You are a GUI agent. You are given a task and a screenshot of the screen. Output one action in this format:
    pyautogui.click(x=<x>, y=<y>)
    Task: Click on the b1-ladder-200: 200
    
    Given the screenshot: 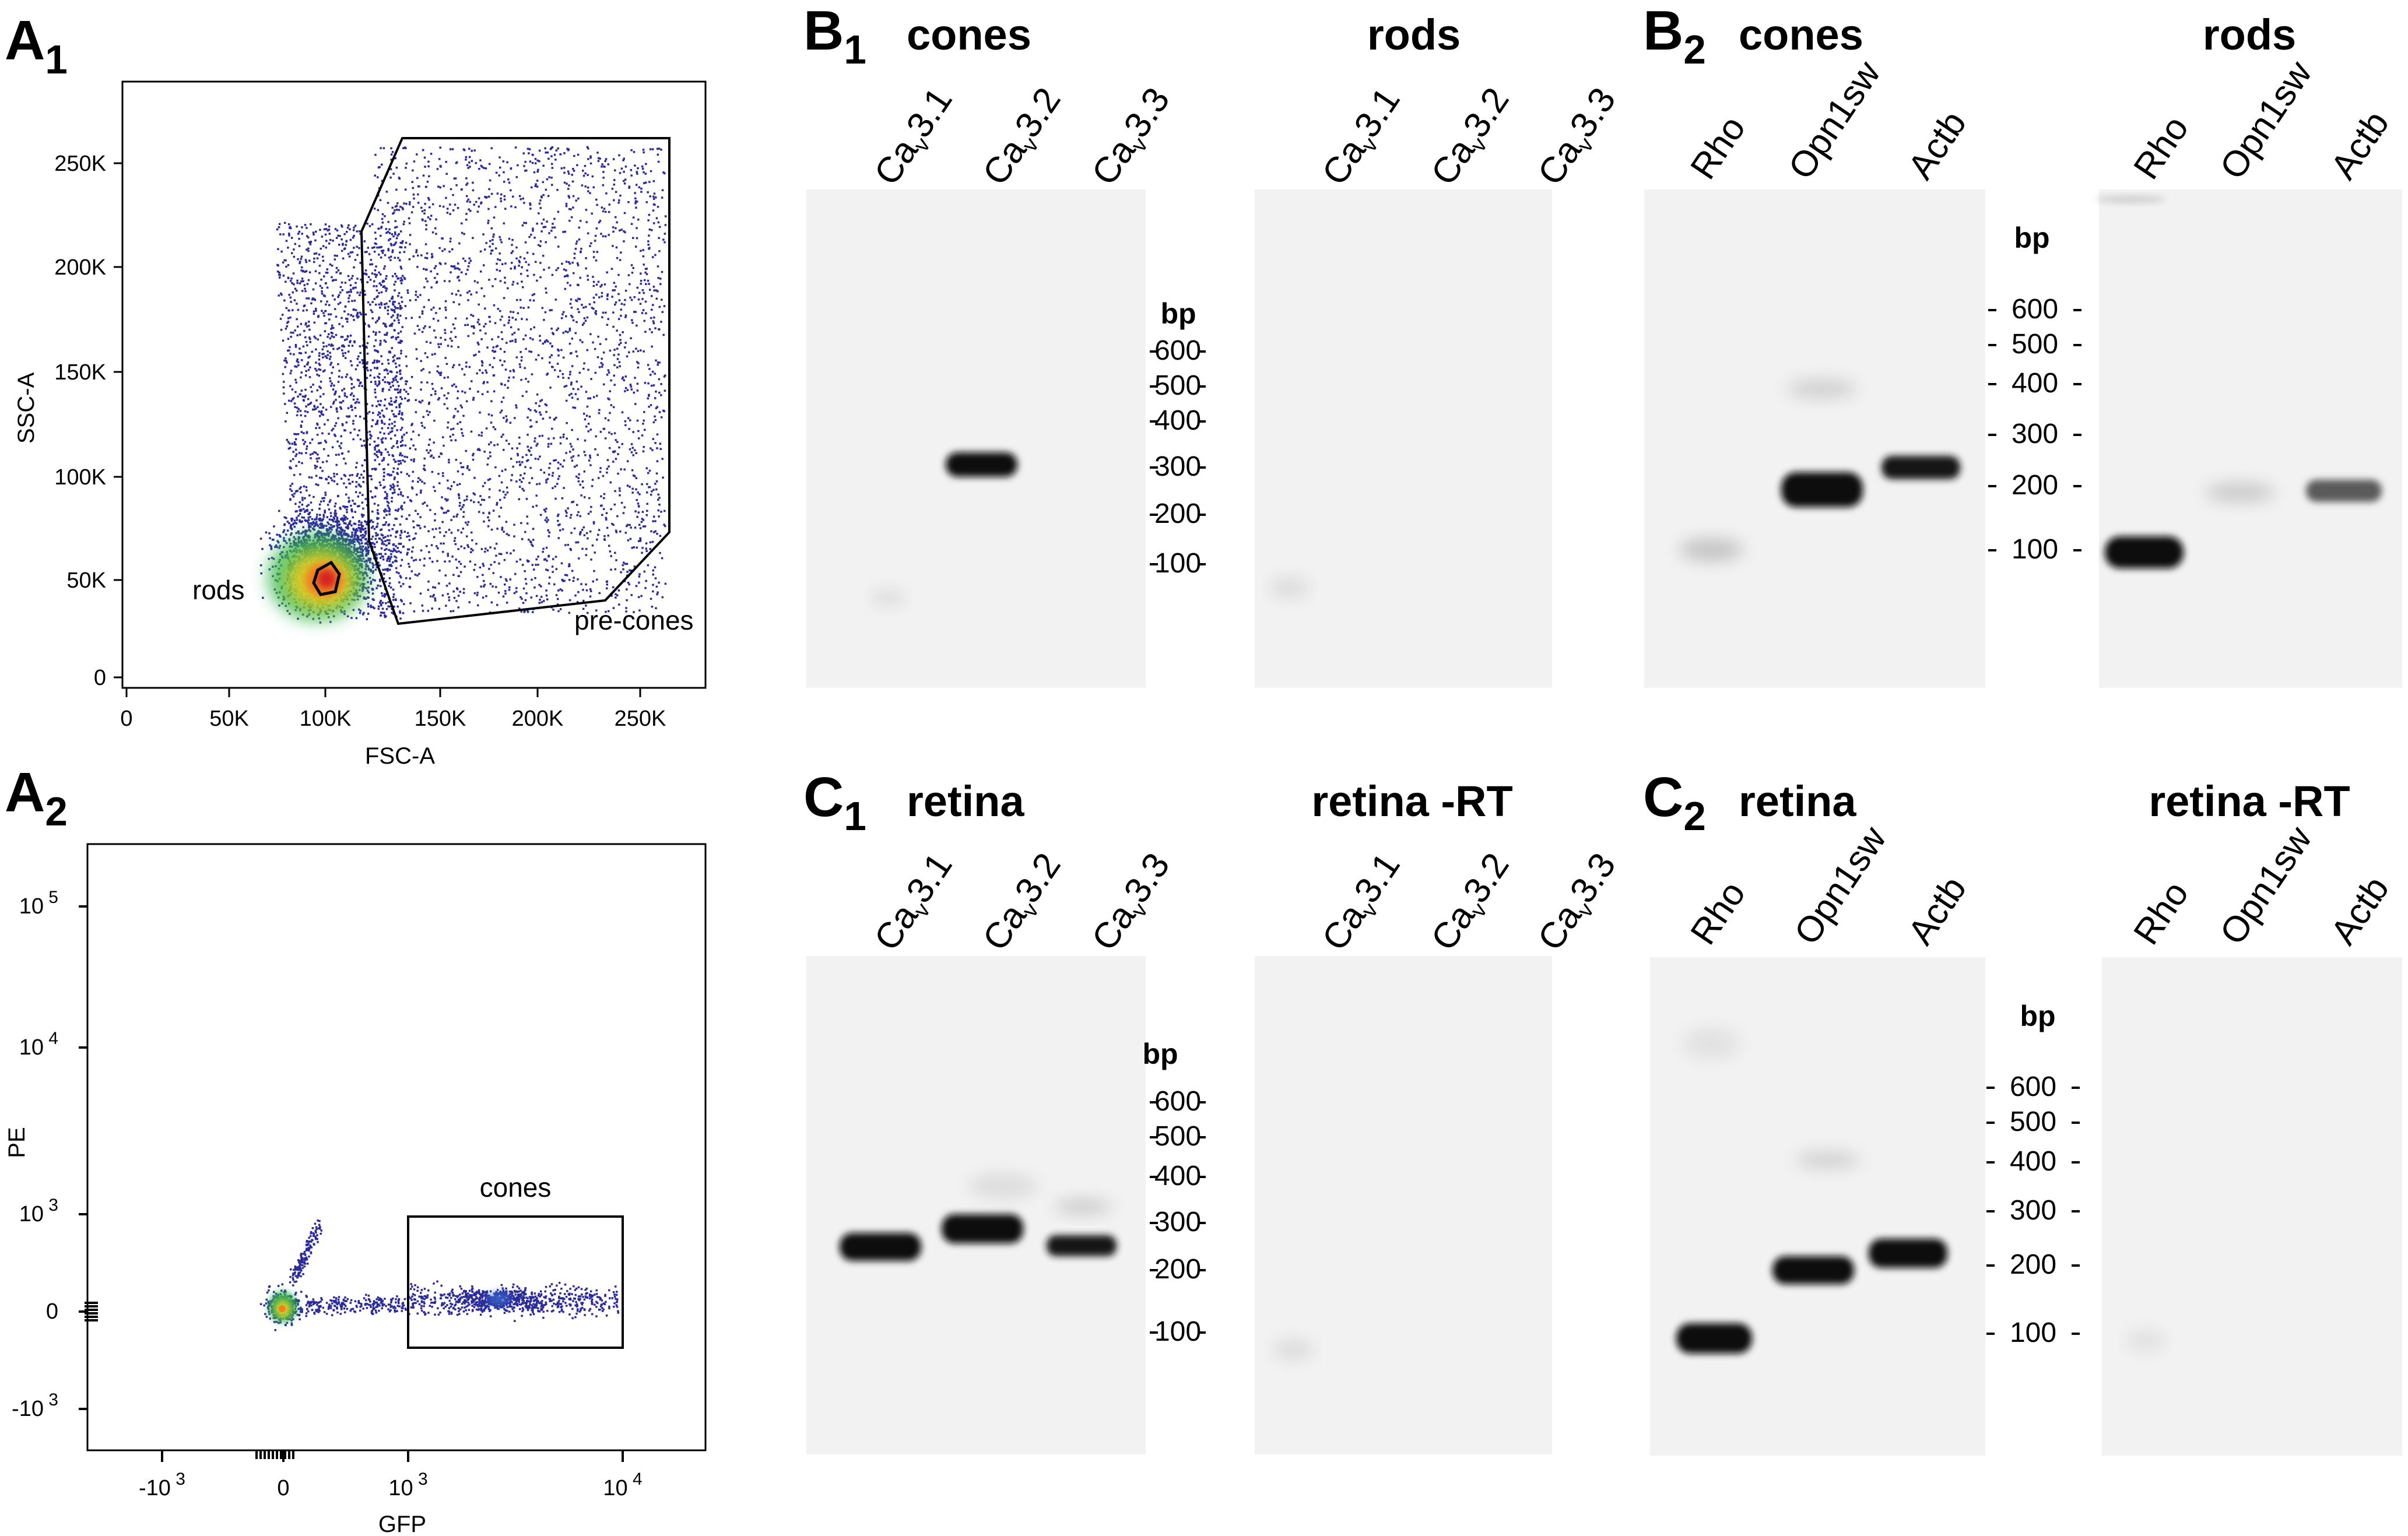 What is the action you would take?
    pyautogui.click(x=1177, y=513)
    